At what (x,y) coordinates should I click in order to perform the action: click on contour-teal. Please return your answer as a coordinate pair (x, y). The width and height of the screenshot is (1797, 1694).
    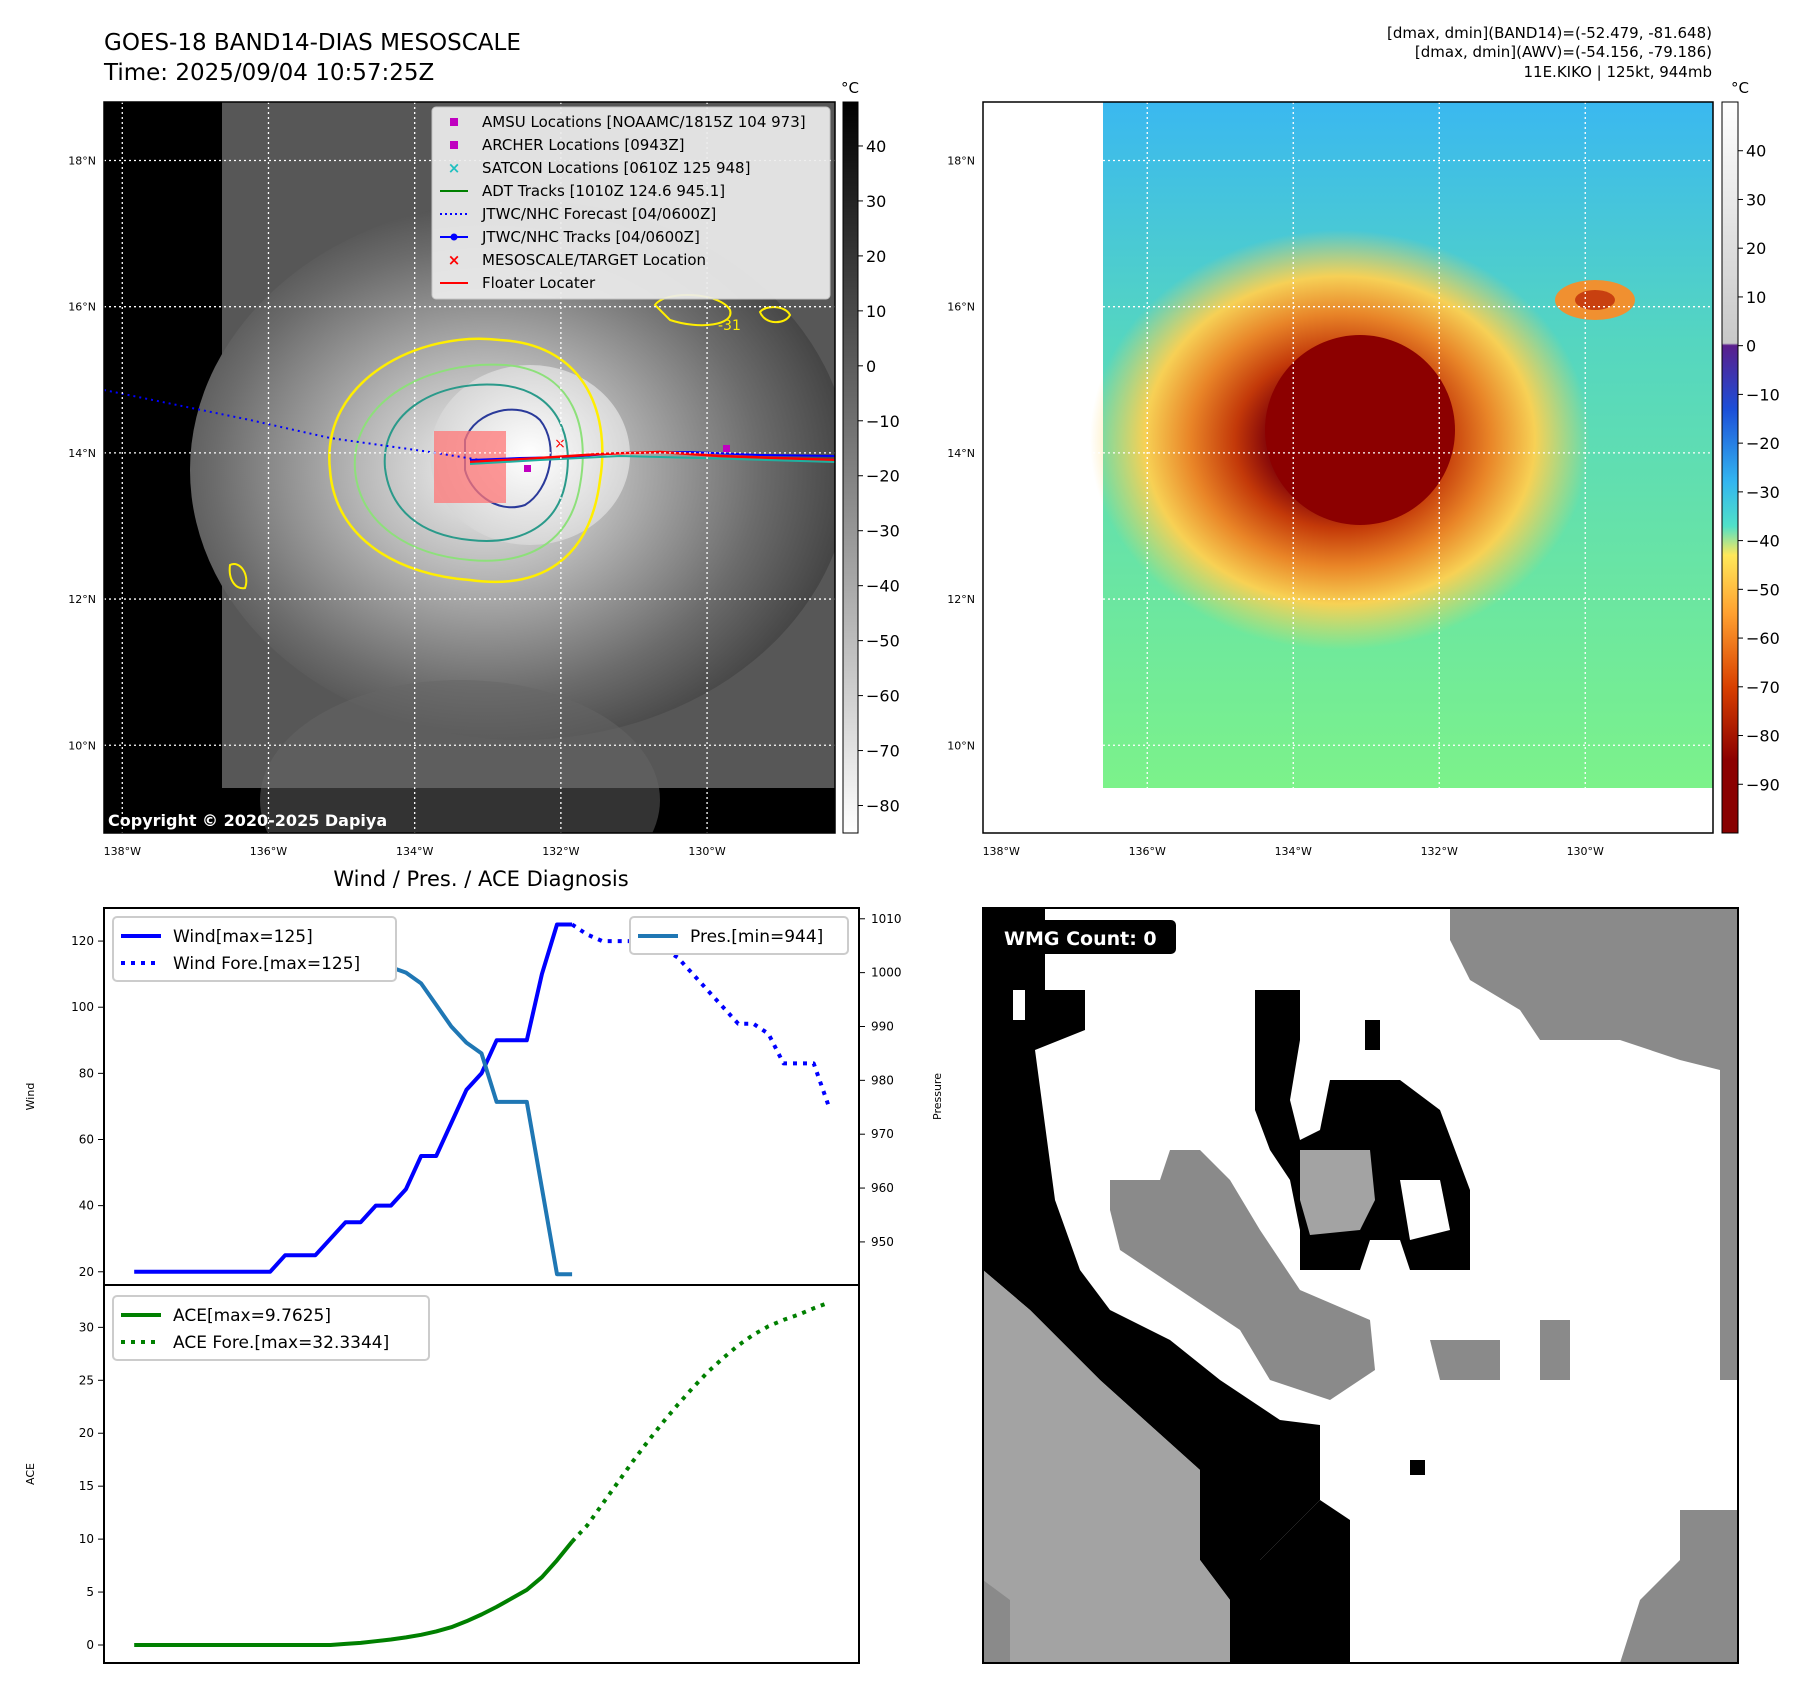
    Looking at the image, I should click on (476, 462).